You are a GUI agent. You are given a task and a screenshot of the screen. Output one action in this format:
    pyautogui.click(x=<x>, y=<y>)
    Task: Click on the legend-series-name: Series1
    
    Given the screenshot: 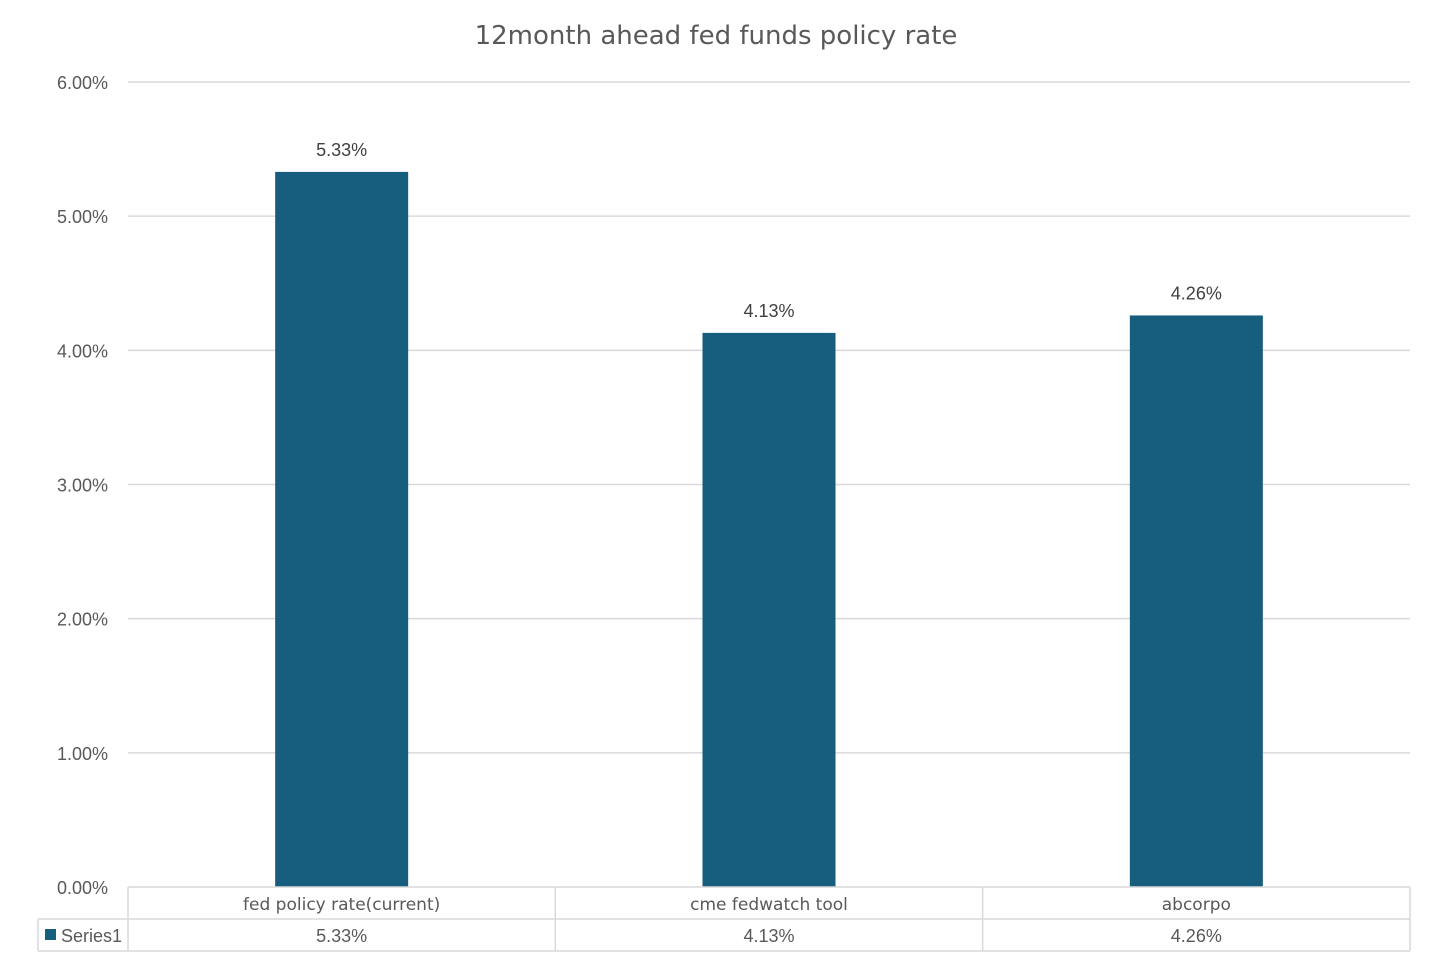 What is the action you would take?
    pyautogui.click(x=91, y=936)
    